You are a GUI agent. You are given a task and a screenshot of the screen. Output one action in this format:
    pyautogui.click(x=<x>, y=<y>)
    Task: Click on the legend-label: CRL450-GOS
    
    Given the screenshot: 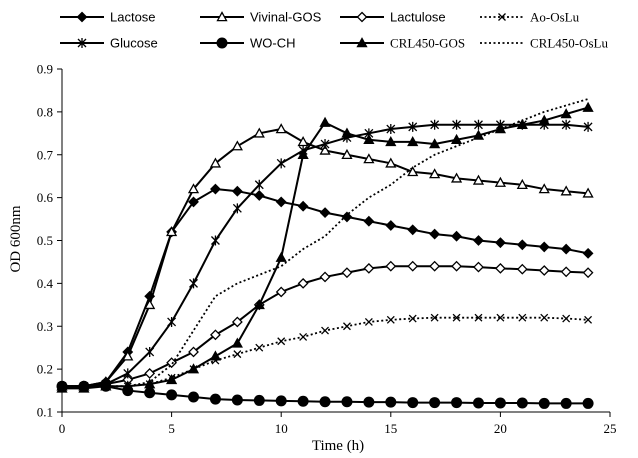 What is the action you would take?
    pyautogui.click(x=427, y=43)
    